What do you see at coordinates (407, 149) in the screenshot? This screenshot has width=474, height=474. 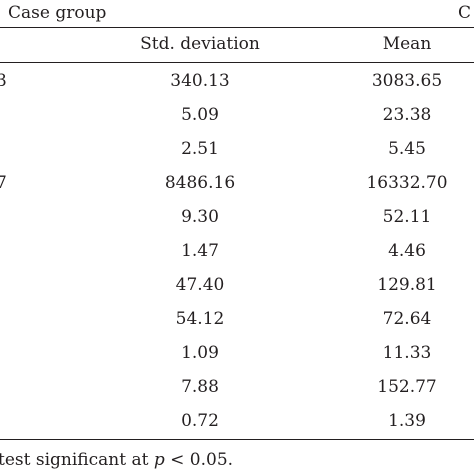 I see `mean-value: 5.45` at bounding box center [407, 149].